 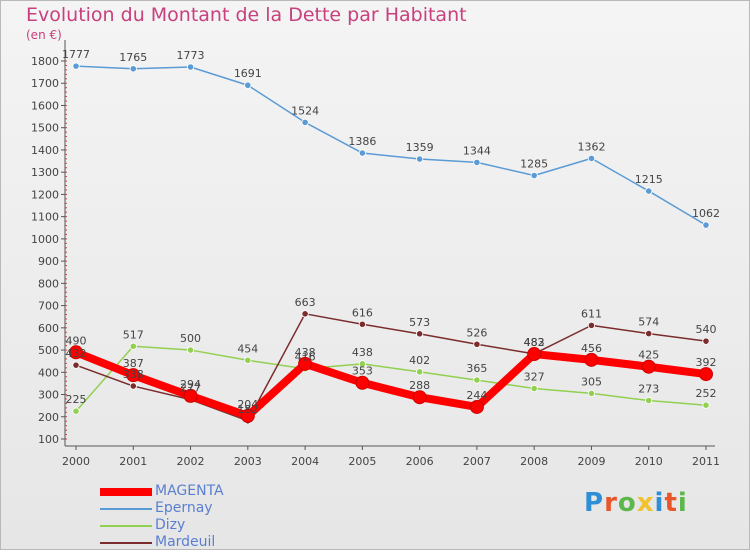 I want to click on data-label-epernay: 1359, so click(x=420, y=147).